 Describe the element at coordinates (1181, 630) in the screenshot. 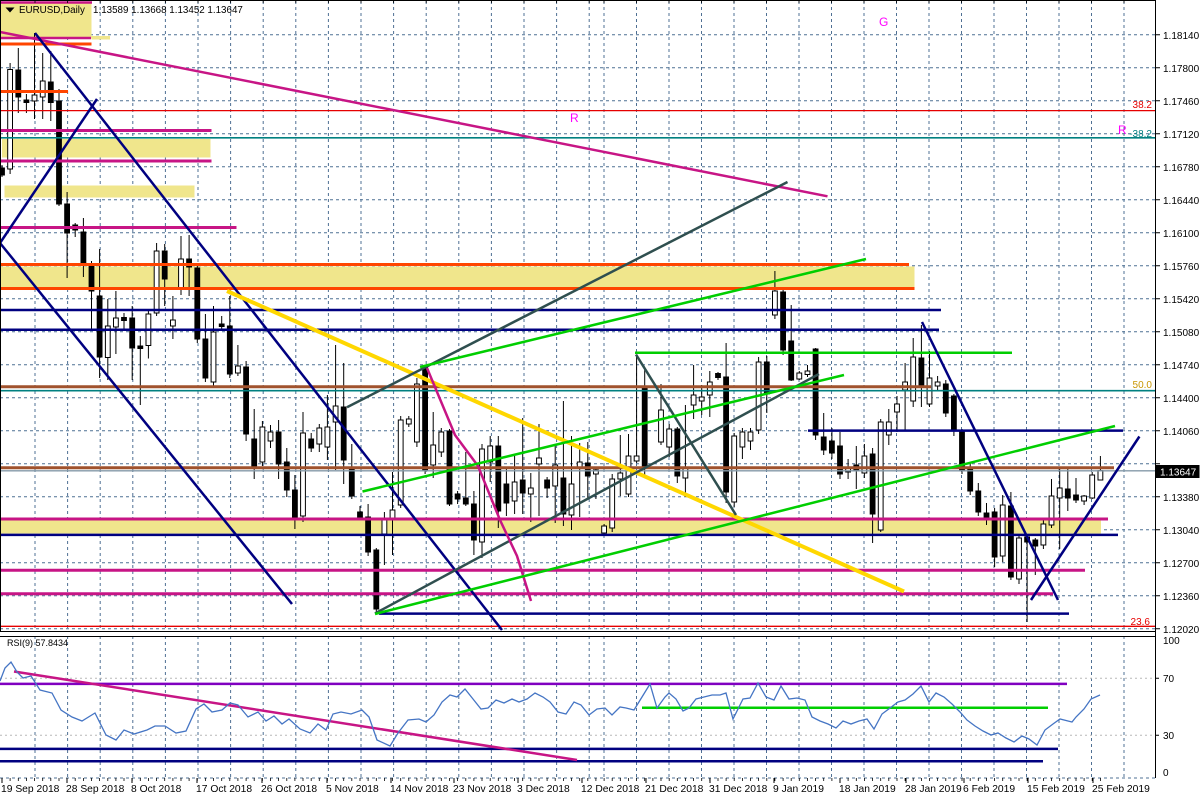

I see `svg-text: 1.12020` at that location.